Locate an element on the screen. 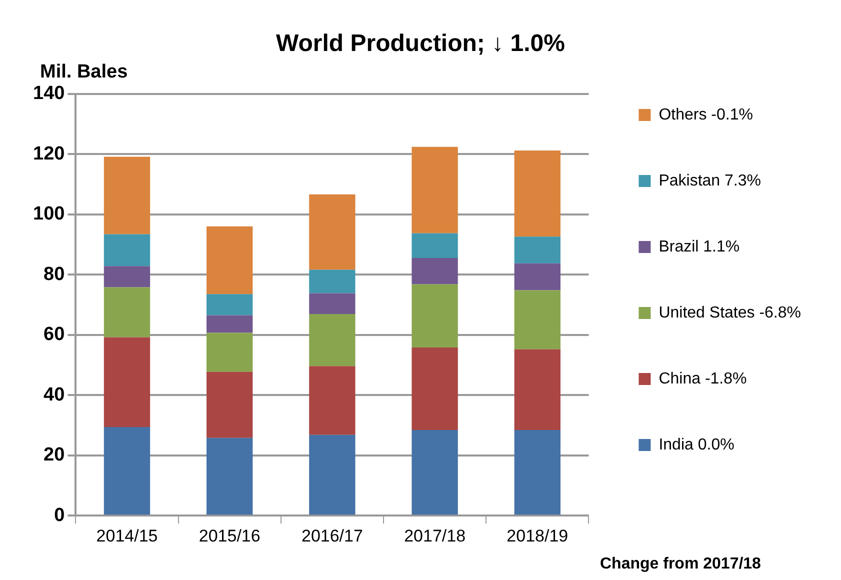 This screenshot has height=580, width=841. chart-title: World Production; ↓ 1.0% is located at coordinates (420, 44).